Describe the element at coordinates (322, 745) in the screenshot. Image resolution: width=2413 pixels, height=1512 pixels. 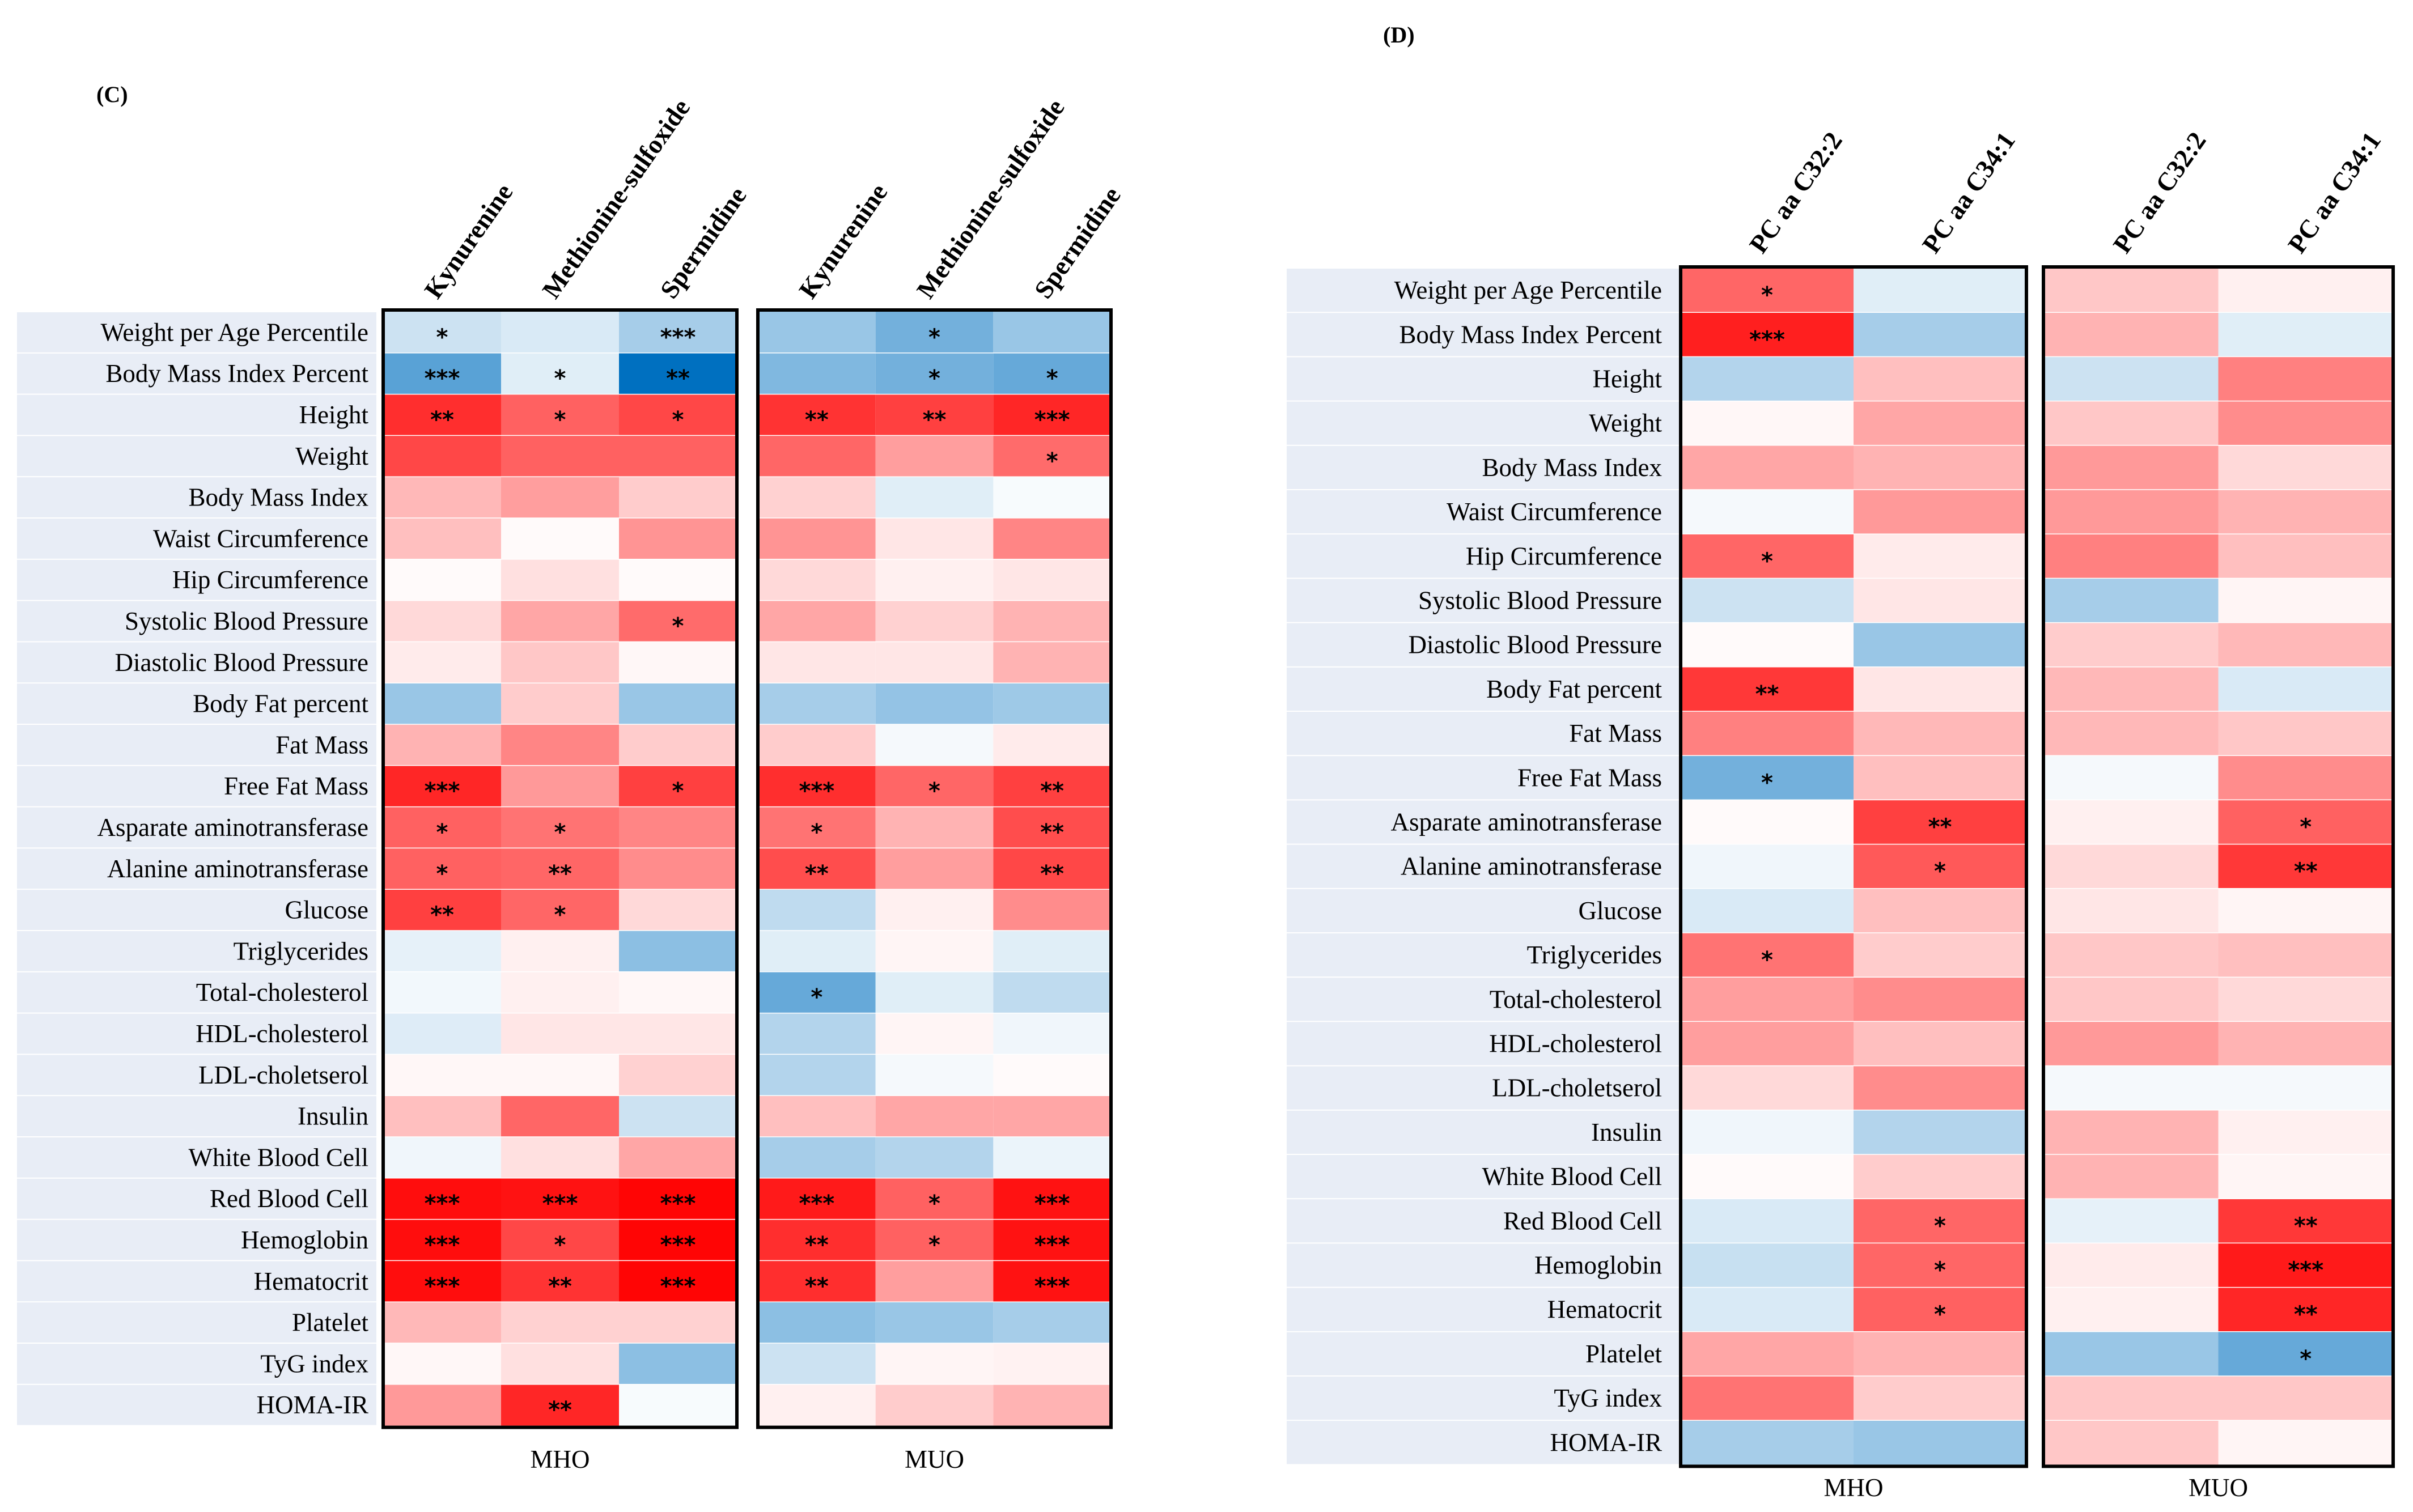
I see `row-label: Fat Mass` at that location.